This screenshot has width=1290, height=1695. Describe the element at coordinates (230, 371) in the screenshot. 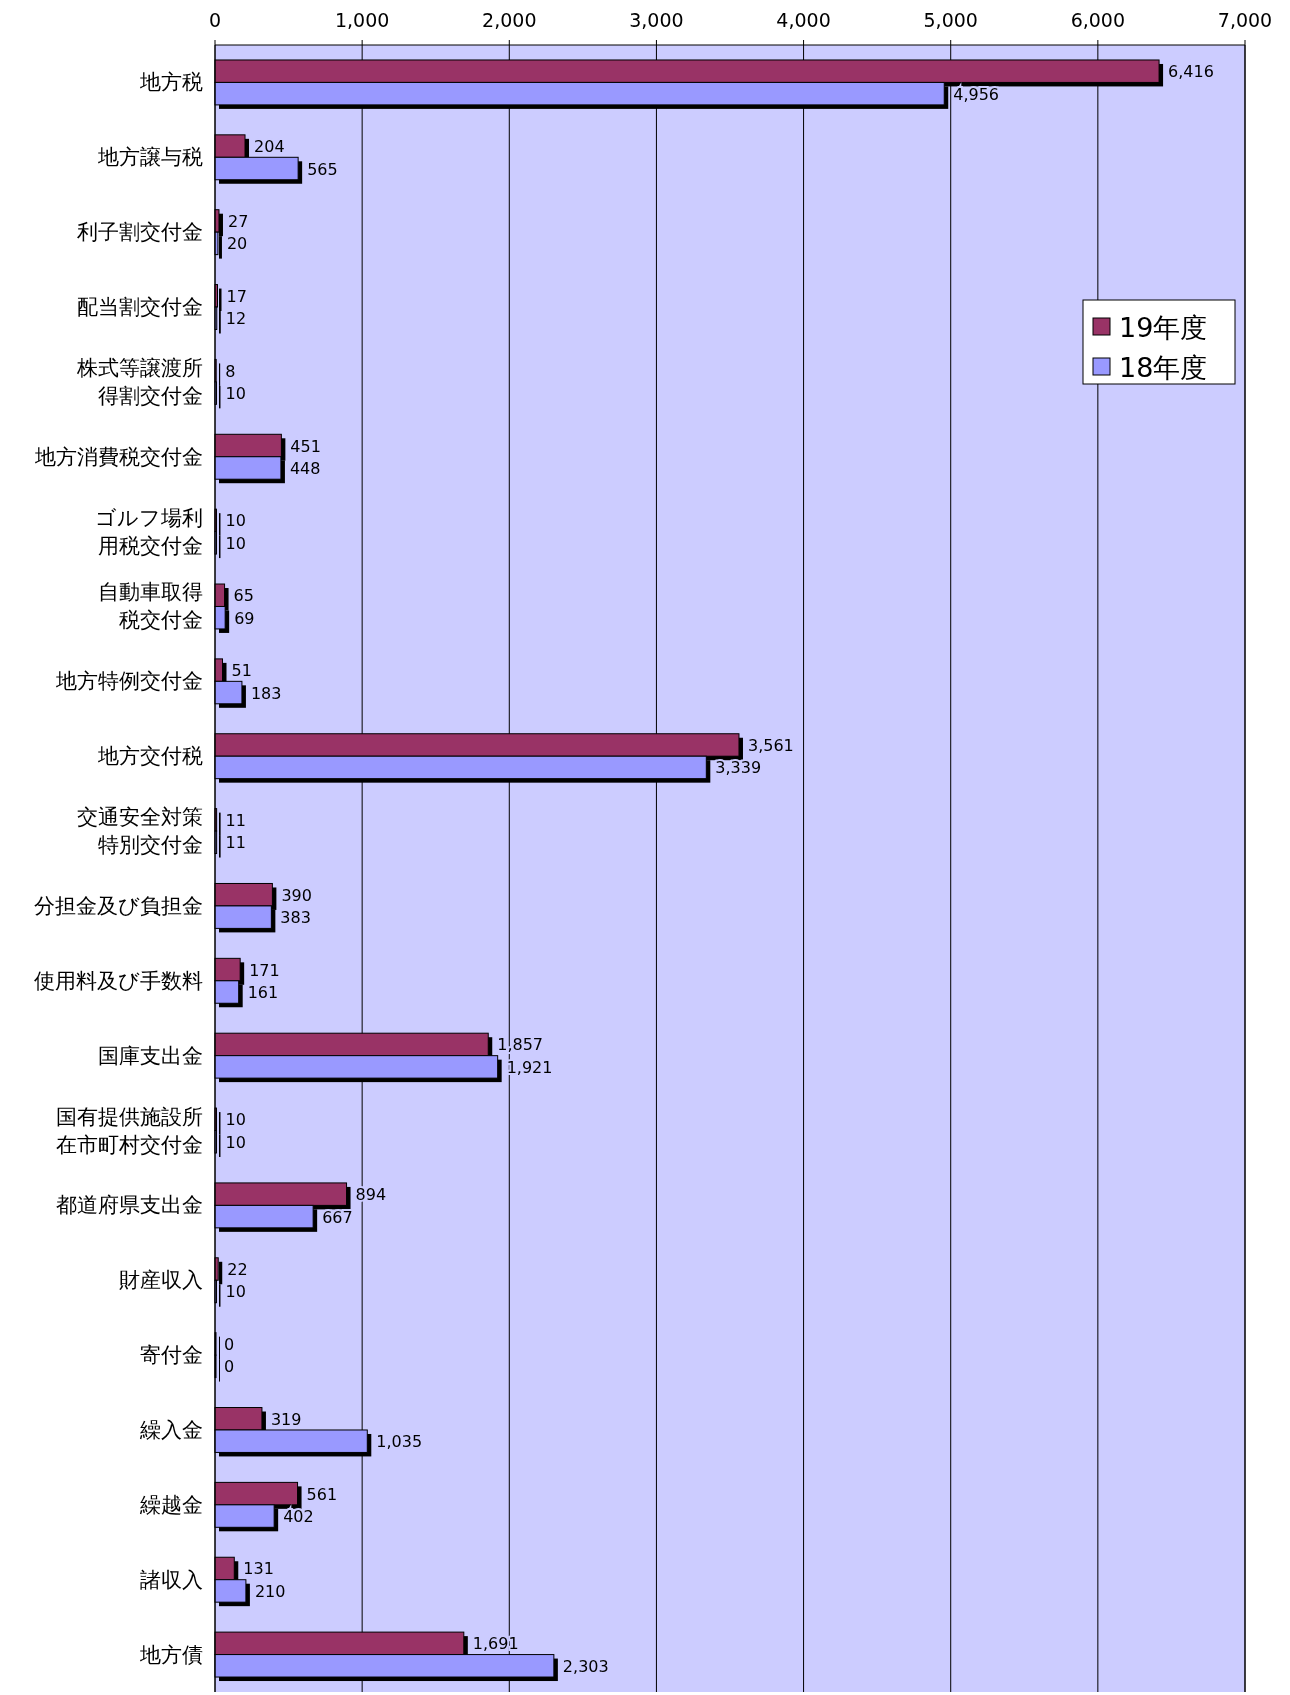

I see `data-label: 8` at that location.